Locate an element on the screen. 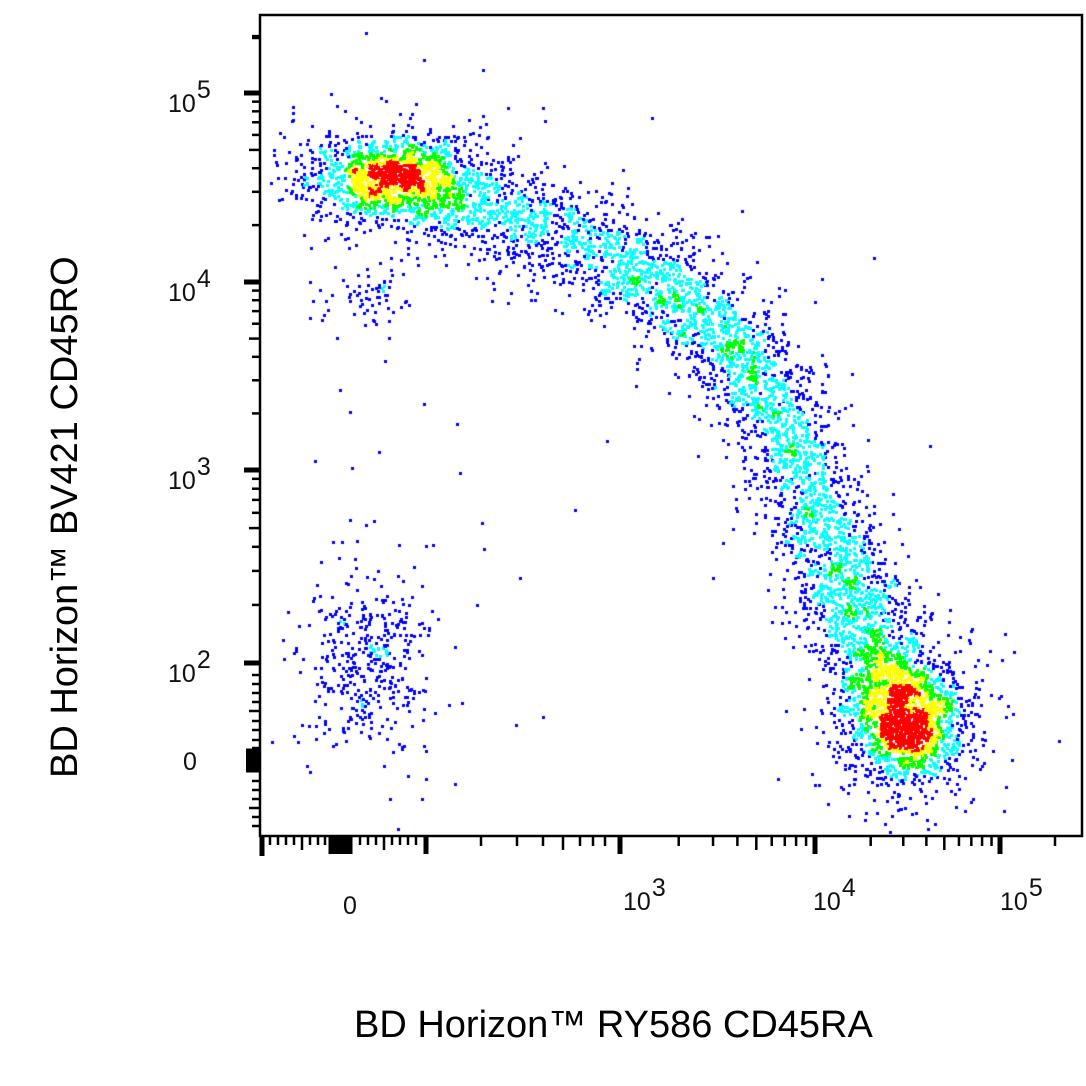  y-axis-label: BD Horizon™ BV421 CD45RO is located at coordinates (65, 517).